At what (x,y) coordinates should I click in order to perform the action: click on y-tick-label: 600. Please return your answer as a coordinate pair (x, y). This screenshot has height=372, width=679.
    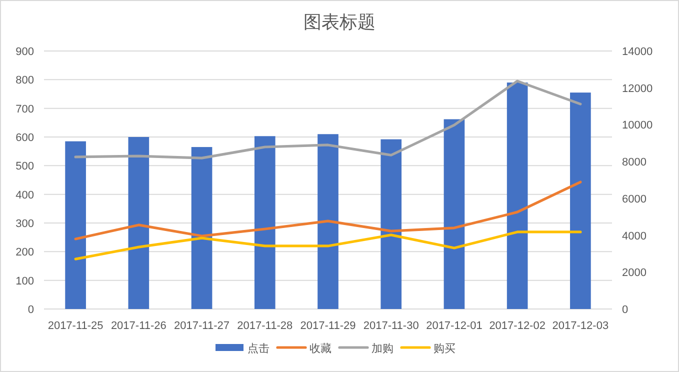
    Looking at the image, I should click on (25, 138).